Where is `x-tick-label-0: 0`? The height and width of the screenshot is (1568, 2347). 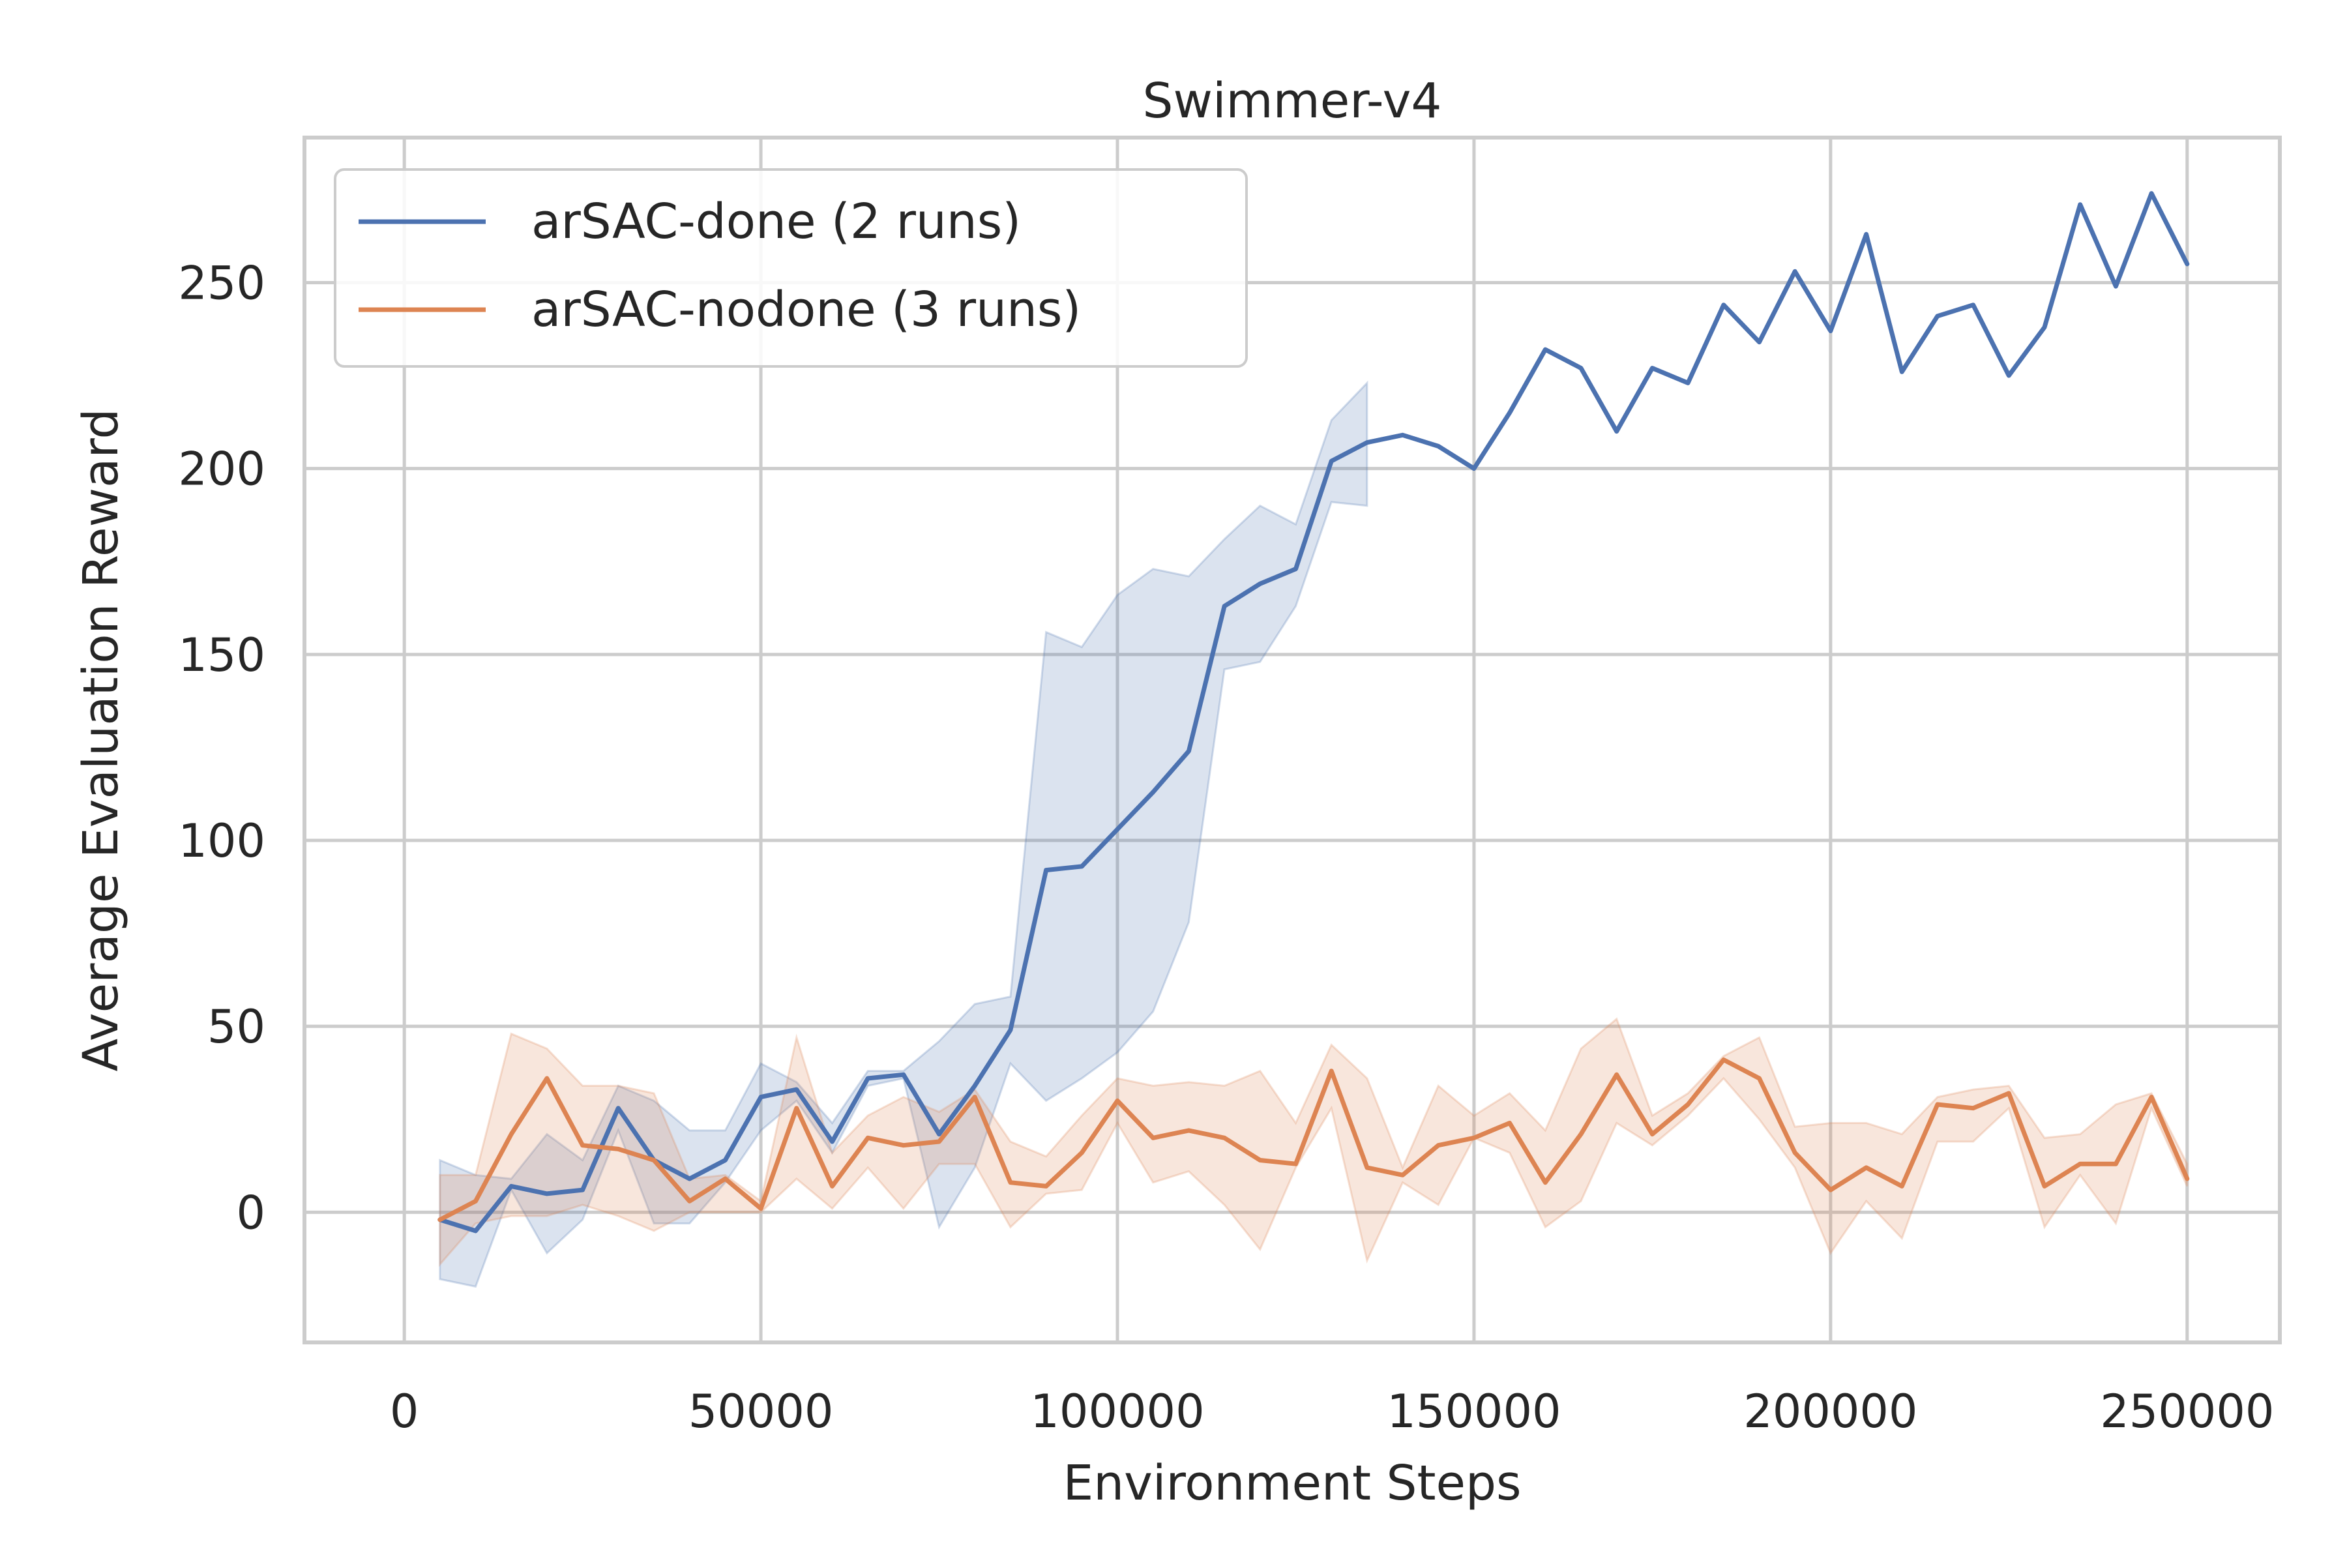
x-tick-label-0: 0 is located at coordinates (405, 1411).